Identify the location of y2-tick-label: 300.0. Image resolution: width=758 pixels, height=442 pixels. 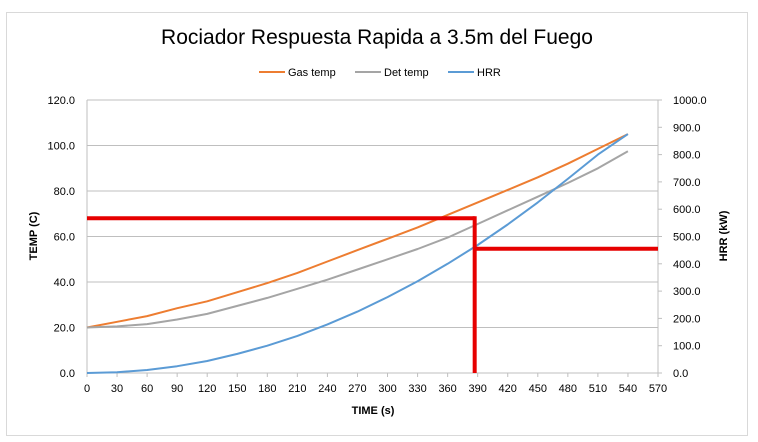
(687, 292).